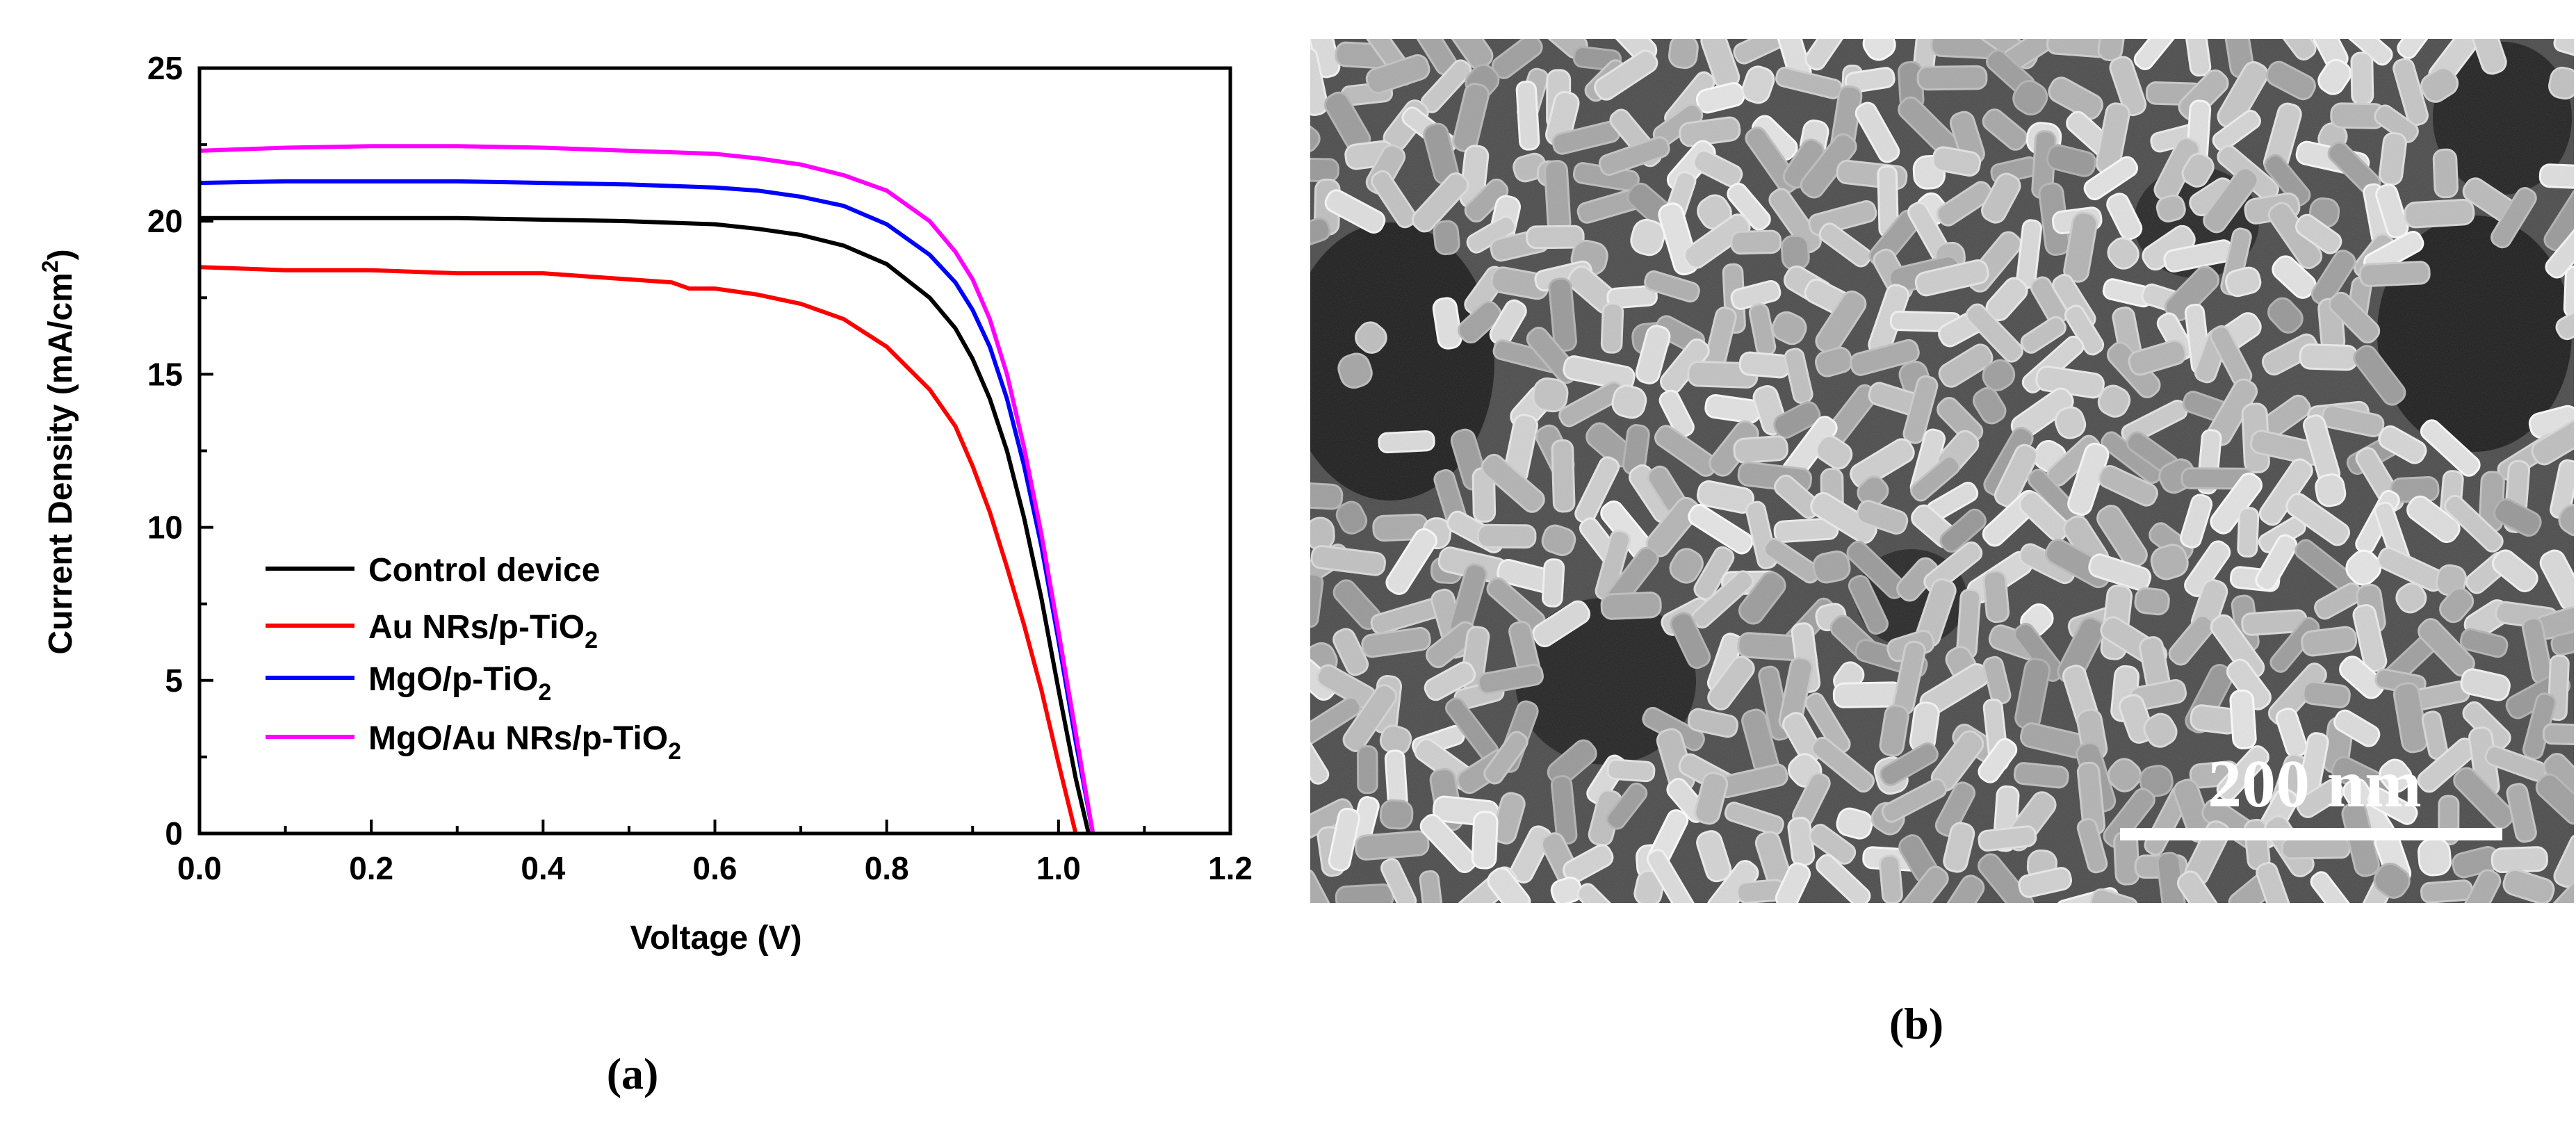 The image size is (2576, 1131). What do you see at coordinates (165, 374) in the screenshot?
I see `y-tick-label: 15` at bounding box center [165, 374].